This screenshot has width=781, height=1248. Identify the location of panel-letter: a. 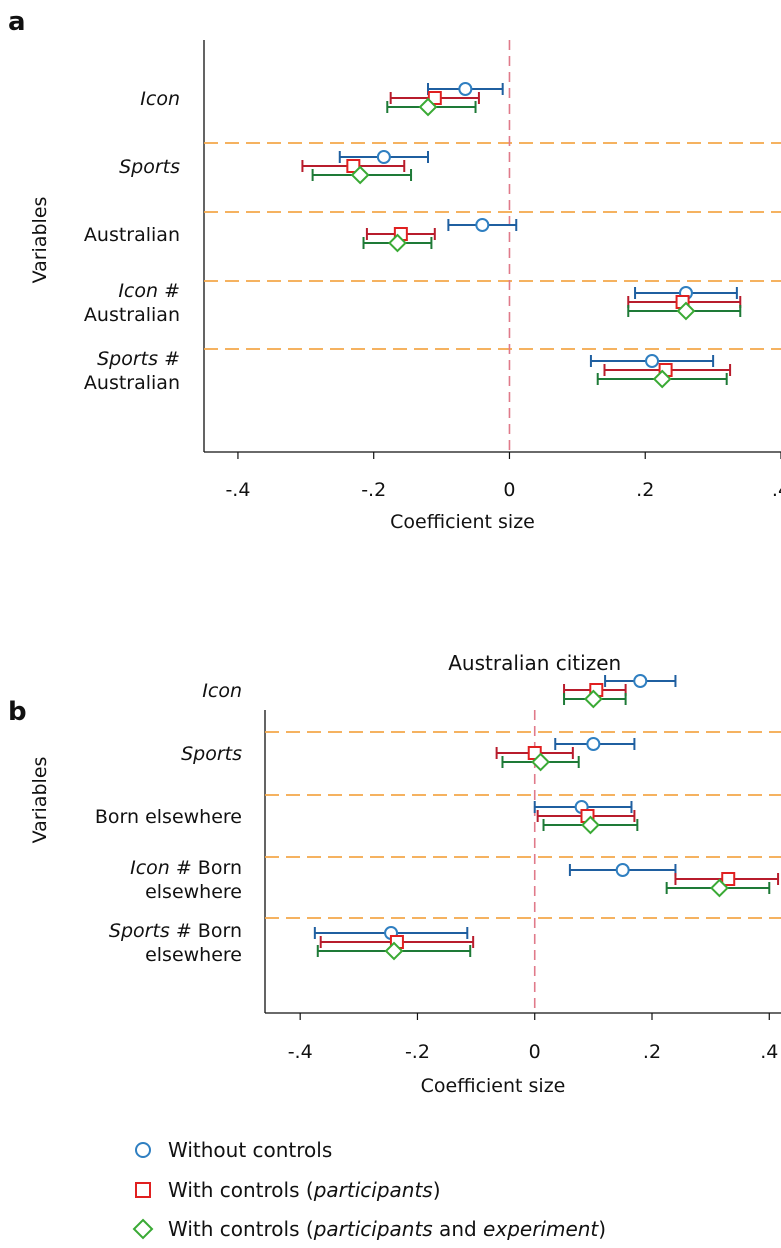
(17, 22).